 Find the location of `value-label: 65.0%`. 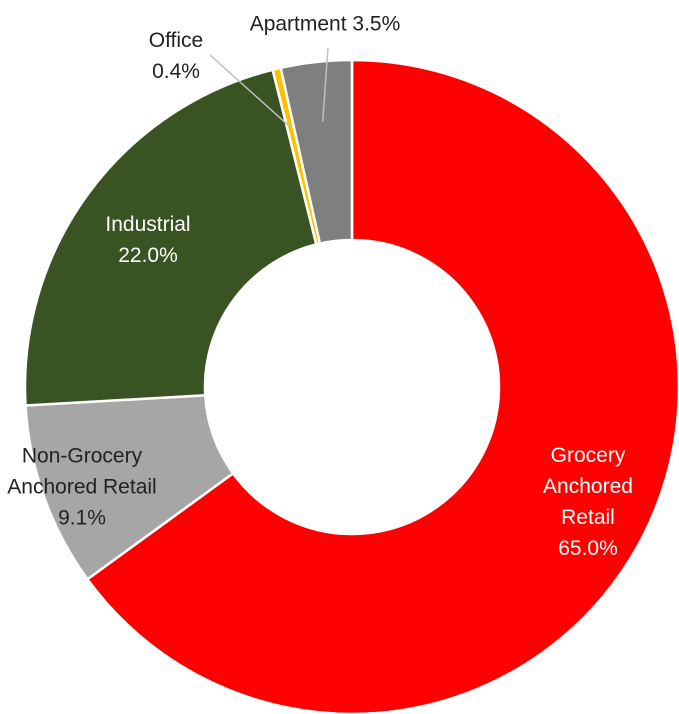

value-label: 65.0% is located at coordinates (588, 548).